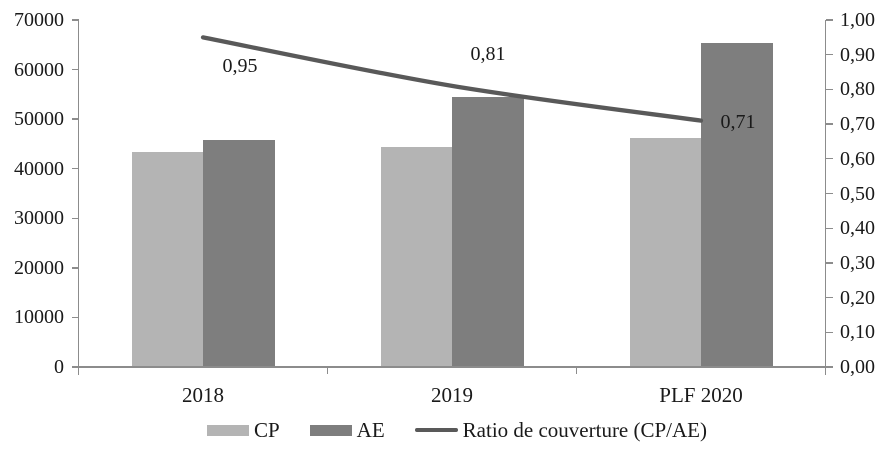 Image resolution: width=886 pixels, height=456 pixels. I want to click on x-axis-label-plf-2020: PLF 2020, so click(701, 395).